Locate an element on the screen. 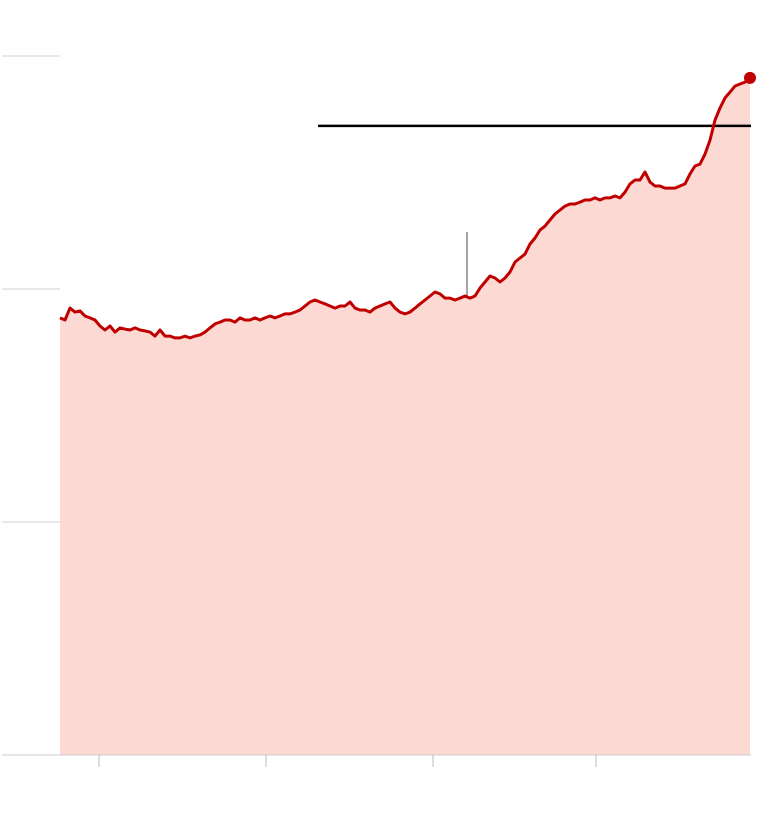  end-dot is located at coordinates (750, 77).